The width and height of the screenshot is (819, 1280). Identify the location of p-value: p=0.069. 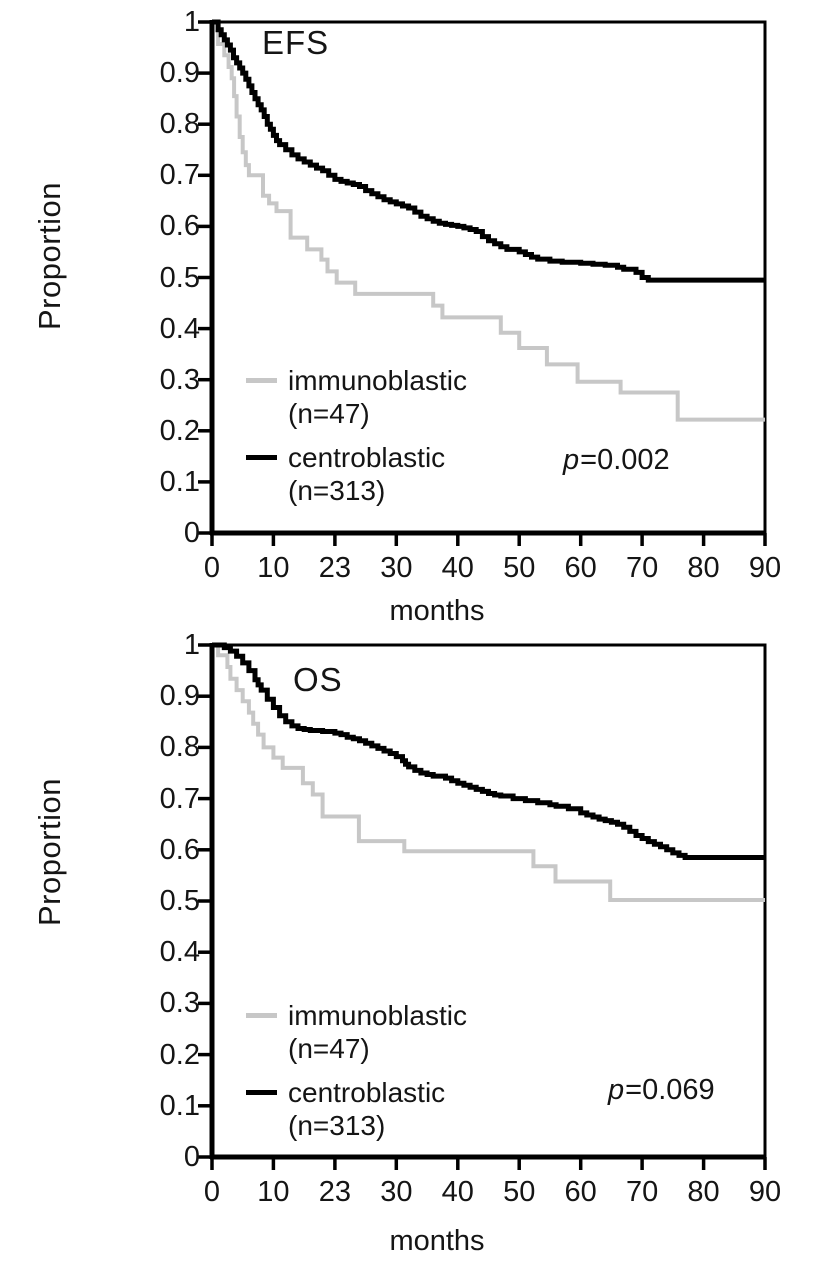
(661, 1090).